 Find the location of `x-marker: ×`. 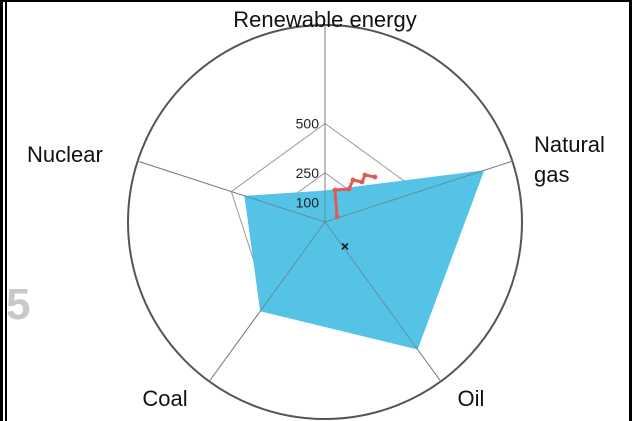

x-marker: × is located at coordinates (345, 246).